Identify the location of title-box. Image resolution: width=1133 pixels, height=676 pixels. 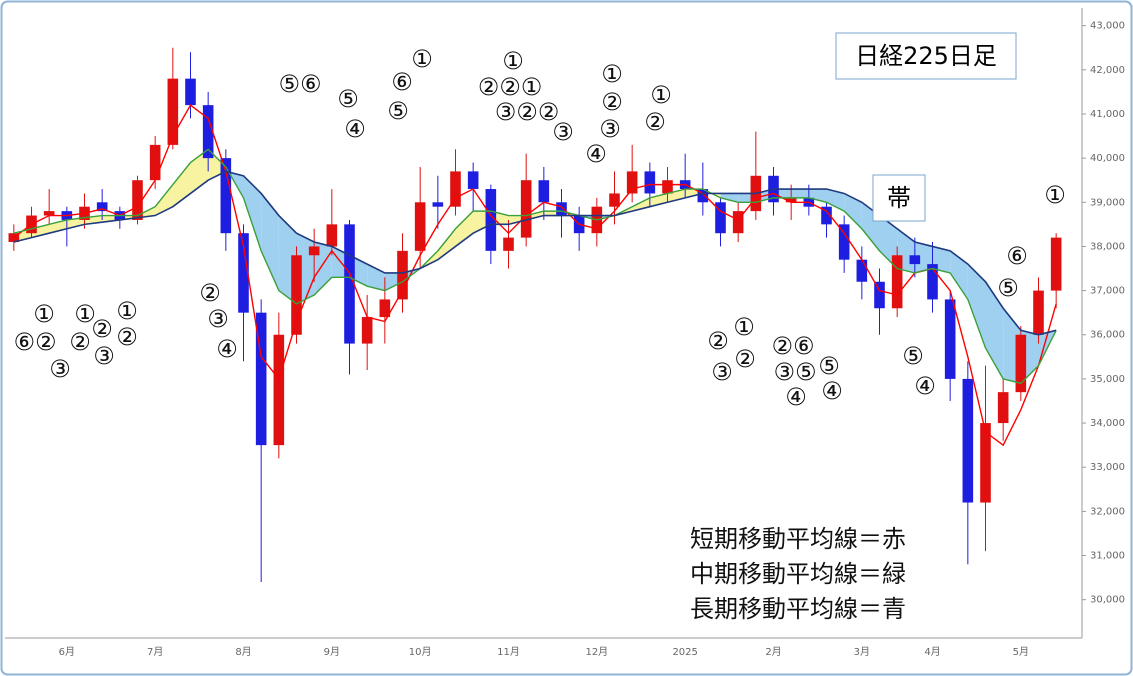
(926, 56).